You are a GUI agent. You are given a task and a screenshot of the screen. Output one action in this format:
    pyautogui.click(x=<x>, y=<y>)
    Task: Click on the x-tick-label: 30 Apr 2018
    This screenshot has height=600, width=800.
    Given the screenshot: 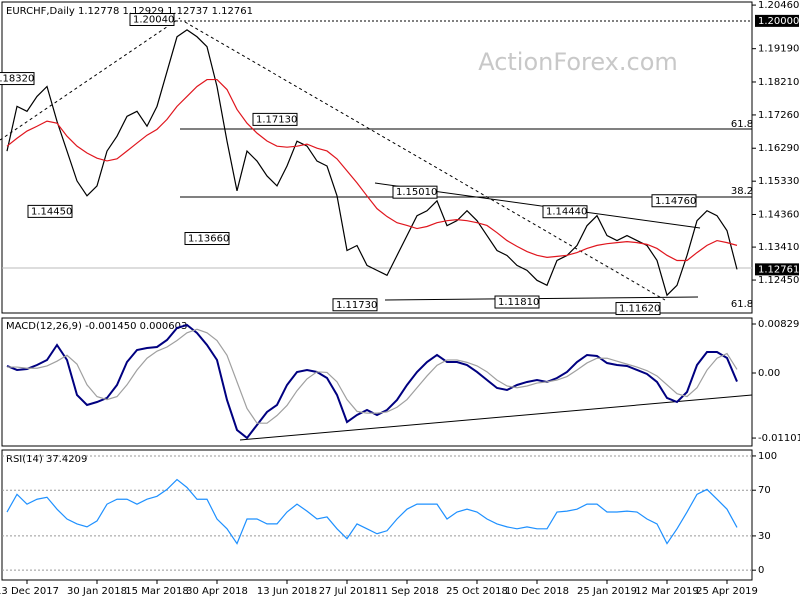 What is the action you would take?
    pyautogui.click(x=217, y=591)
    